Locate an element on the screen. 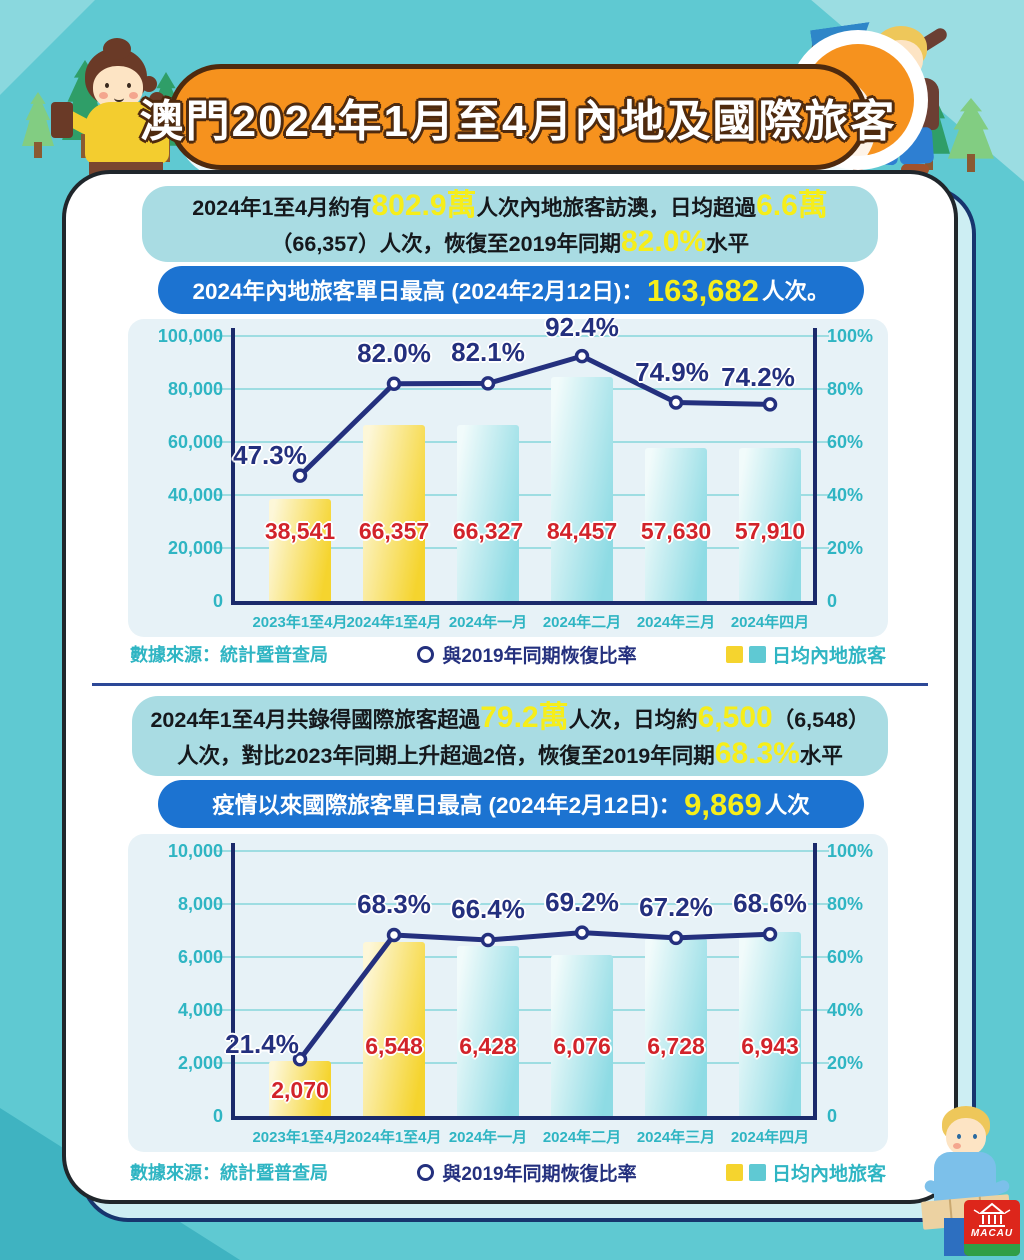  record-value: 163,682 is located at coordinates (702, 290).